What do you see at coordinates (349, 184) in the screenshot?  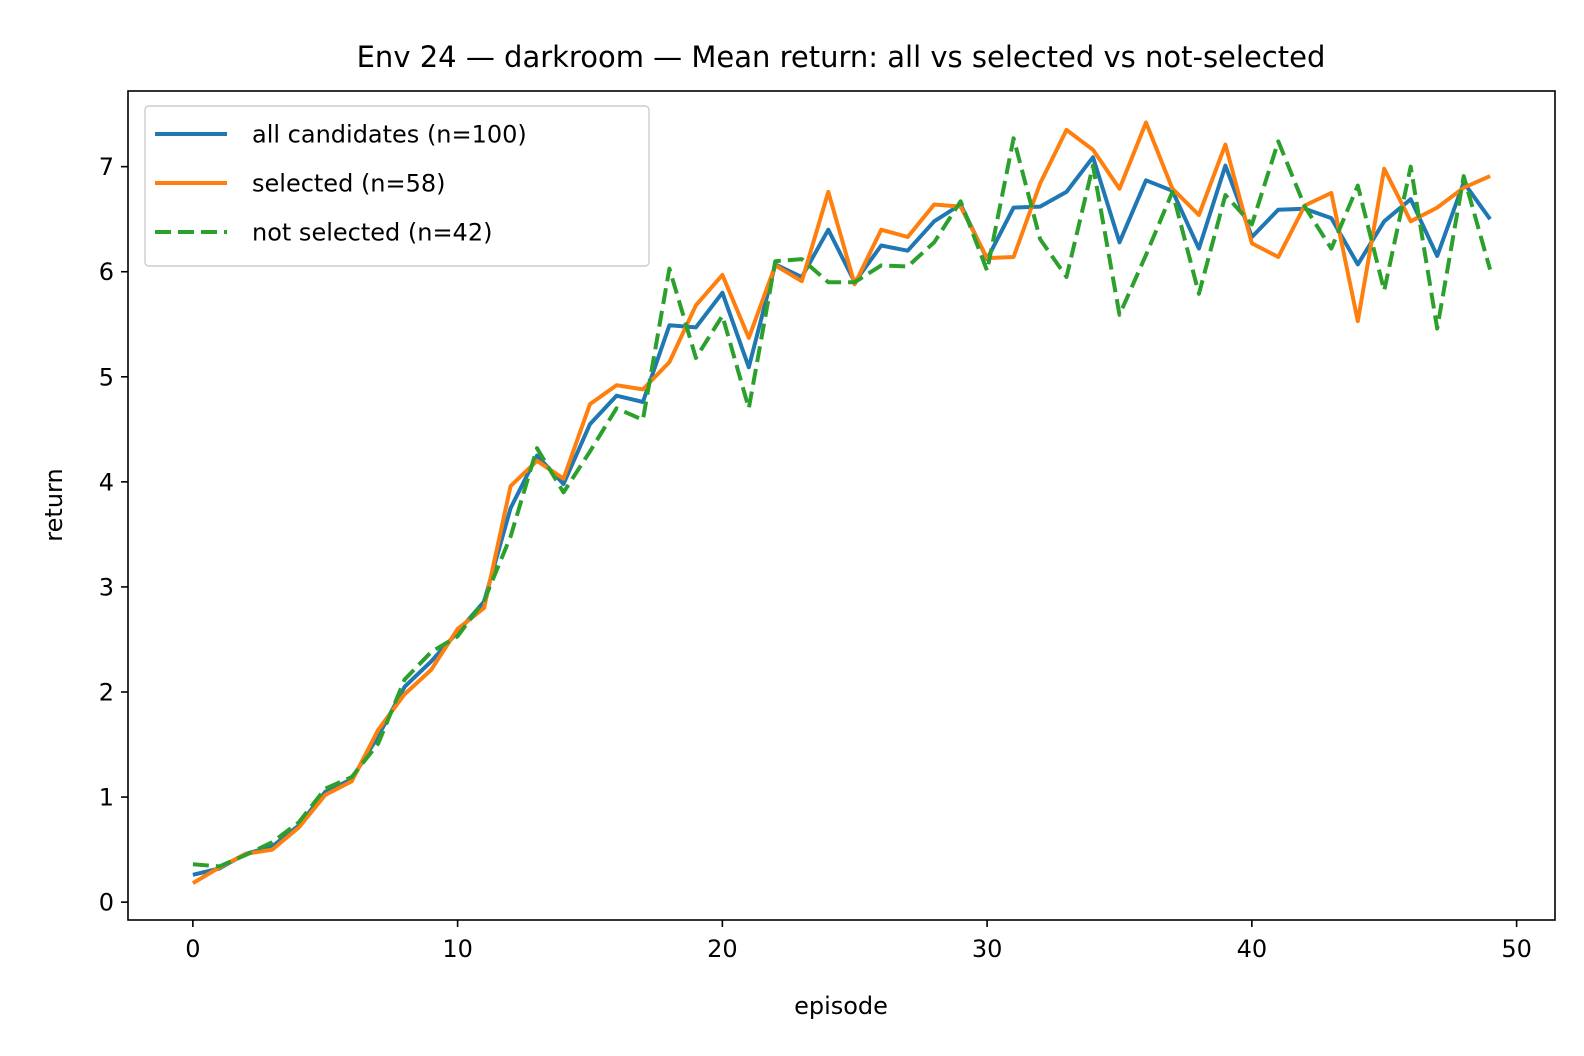 I see `legend-label-2: selected (n=58)` at bounding box center [349, 184].